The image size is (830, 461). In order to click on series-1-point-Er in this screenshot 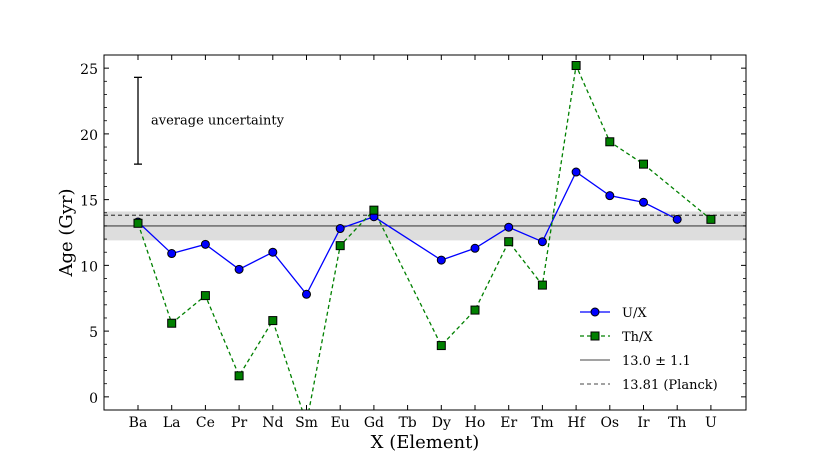, I will do `click(509, 242)`.